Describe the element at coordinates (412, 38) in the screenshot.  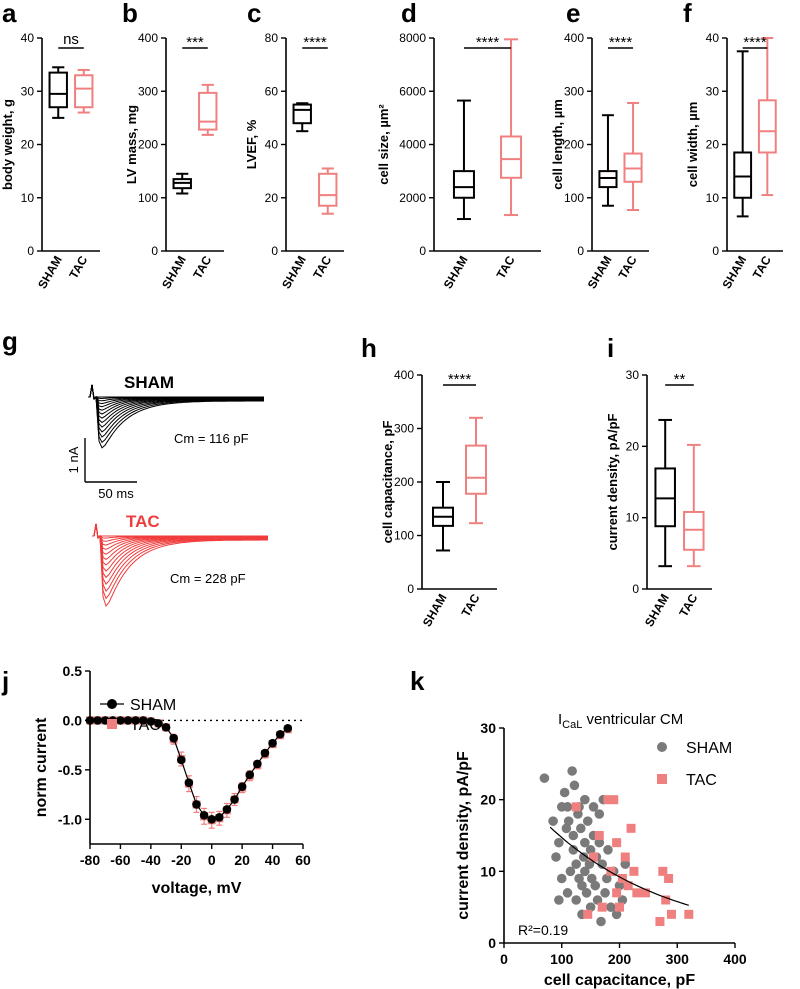
I see `y-tick-label: 8000` at that location.